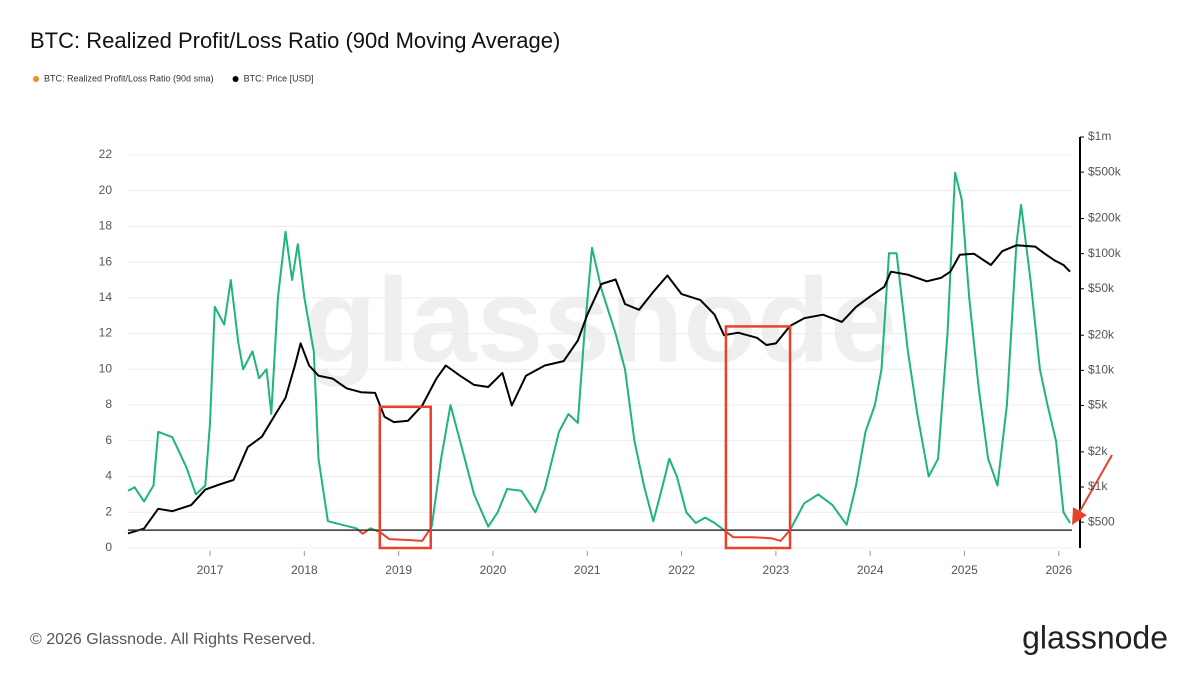  What do you see at coordinates (776, 570) in the screenshot?
I see `x-tick-label: 2023` at bounding box center [776, 570].